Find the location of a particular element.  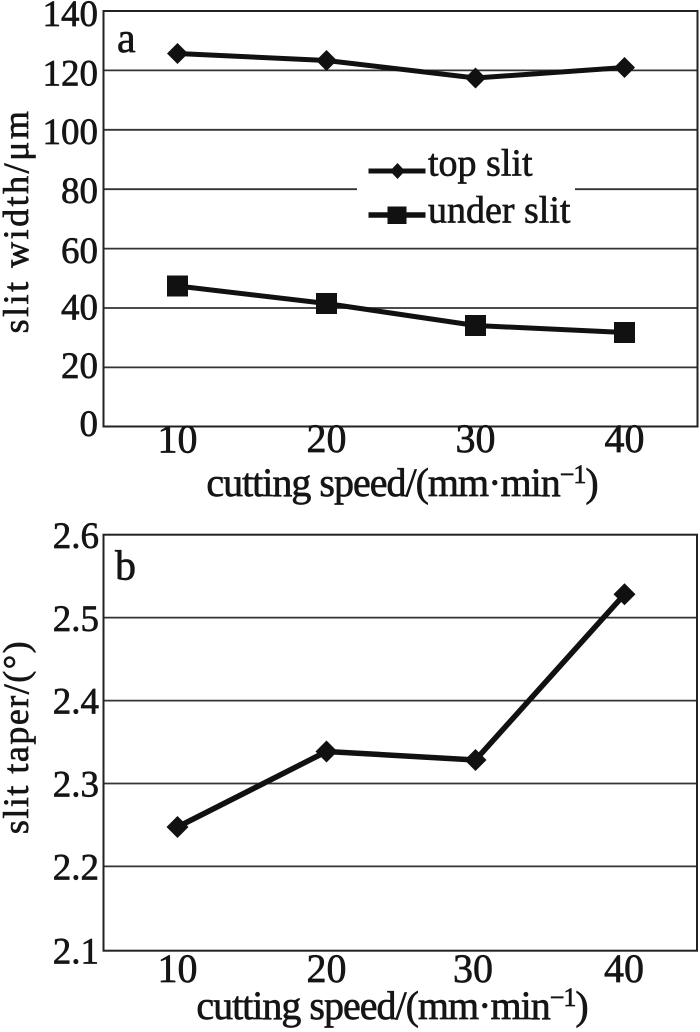

svg-text: 100 is located at coordinates (71, 132).